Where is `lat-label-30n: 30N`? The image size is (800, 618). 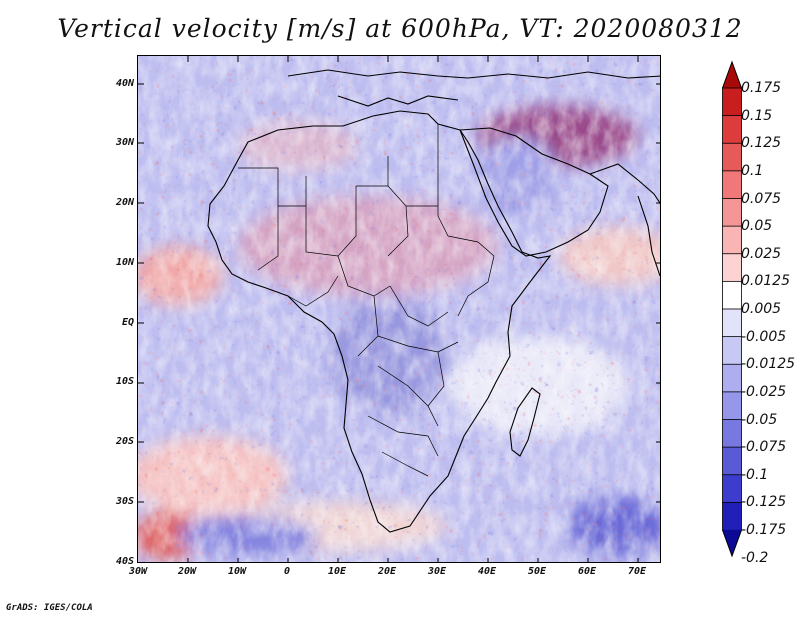
lat-label-30n: 30N is located at coordinates (124, 142).